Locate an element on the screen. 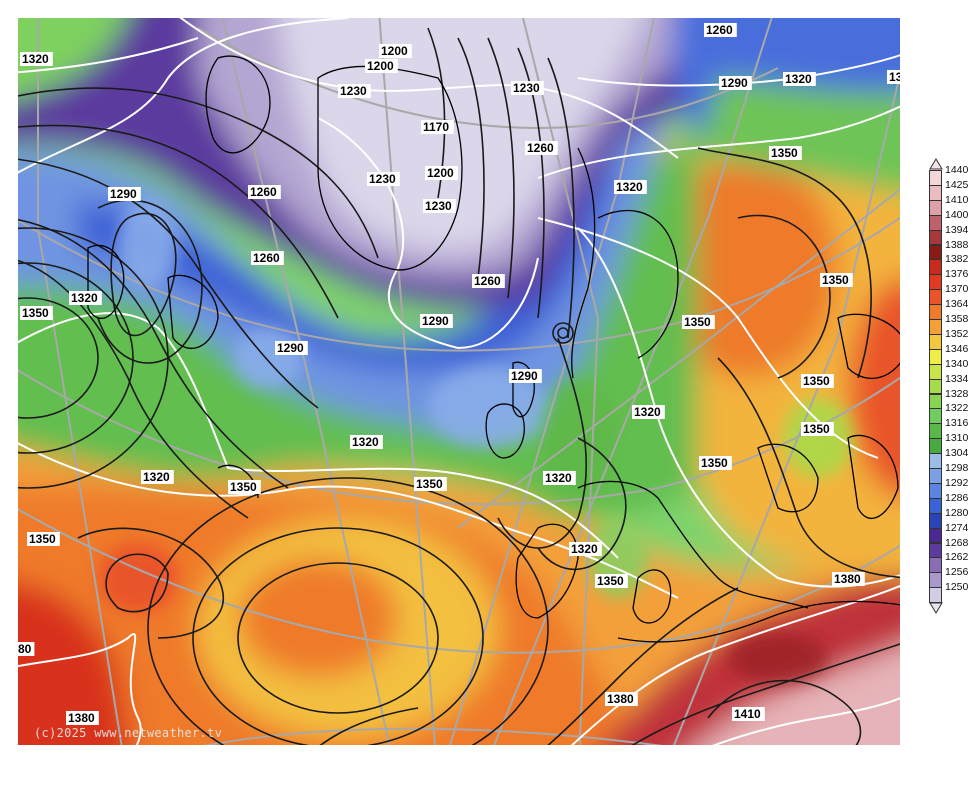 Image resolution: width=980 pixels, height=809 pixels. colorbar-label: 1310 is located at coordinates (957, 438).